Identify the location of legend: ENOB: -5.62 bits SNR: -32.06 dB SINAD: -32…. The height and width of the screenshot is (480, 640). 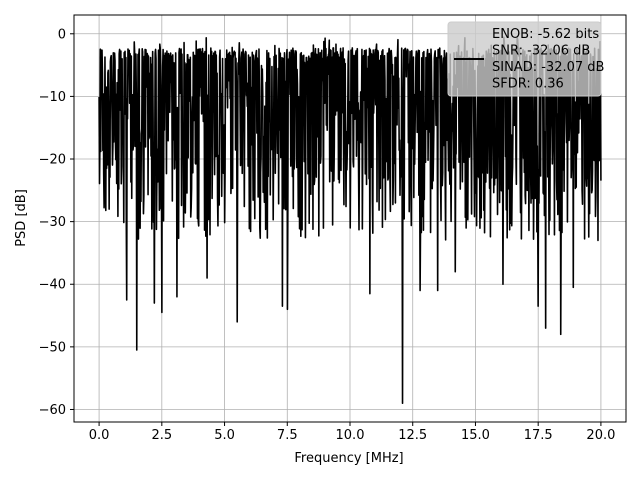
(525, 59).